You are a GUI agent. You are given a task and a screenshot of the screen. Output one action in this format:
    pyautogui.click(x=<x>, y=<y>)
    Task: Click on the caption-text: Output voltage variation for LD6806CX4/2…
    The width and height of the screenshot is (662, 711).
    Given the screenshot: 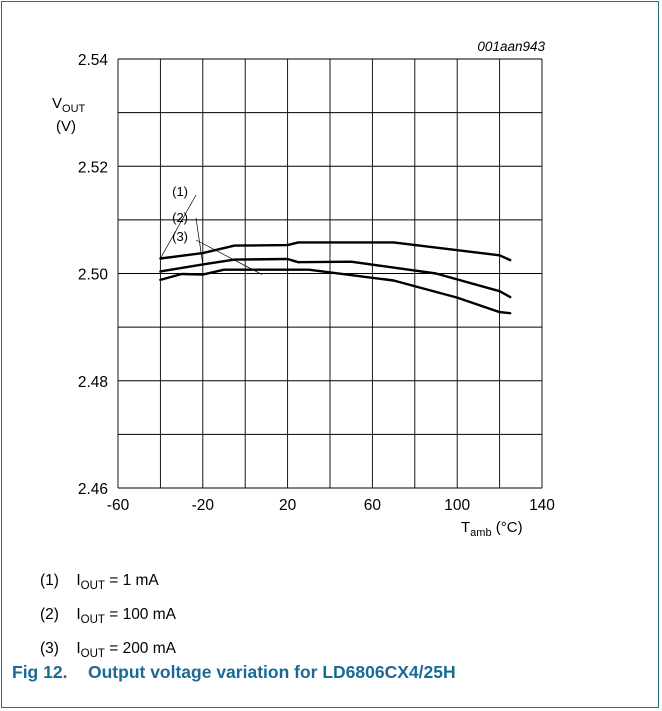 What is the action you would take?
    pyautogui.click(x=272, y=672)
    